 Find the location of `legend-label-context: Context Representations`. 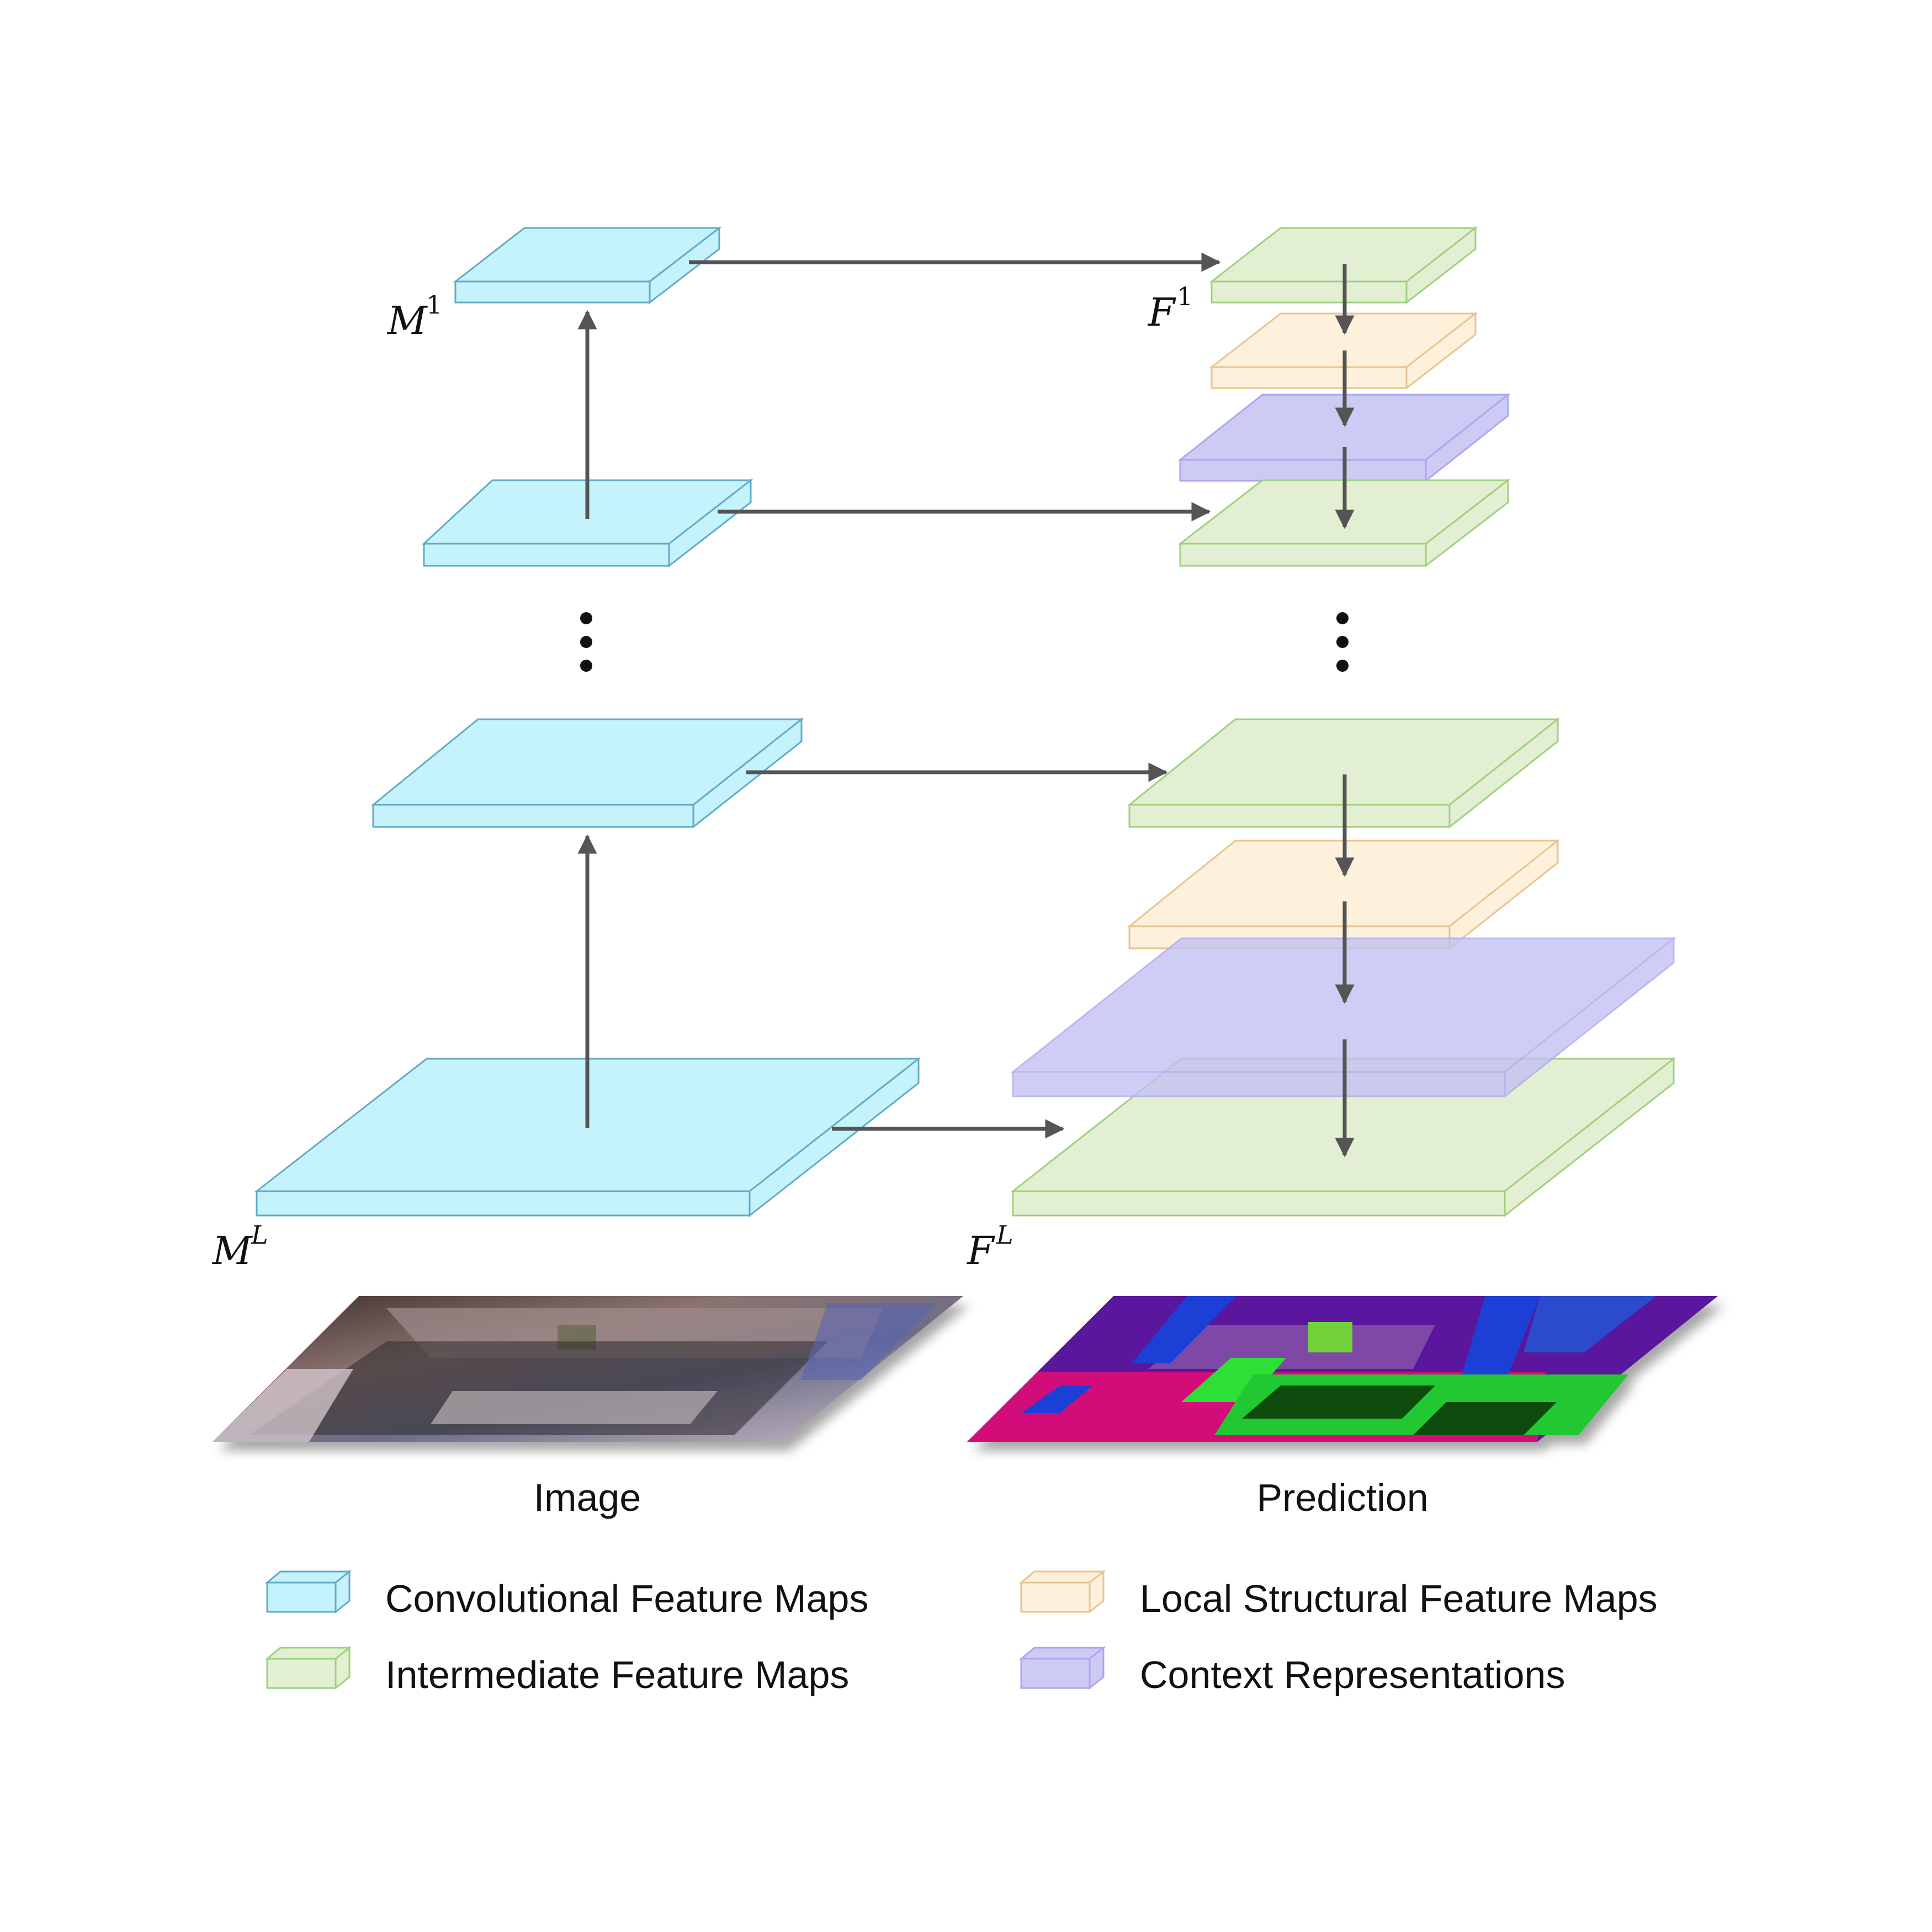

legend-label-context: Context Representations is located at coordinates (1353, 1675).